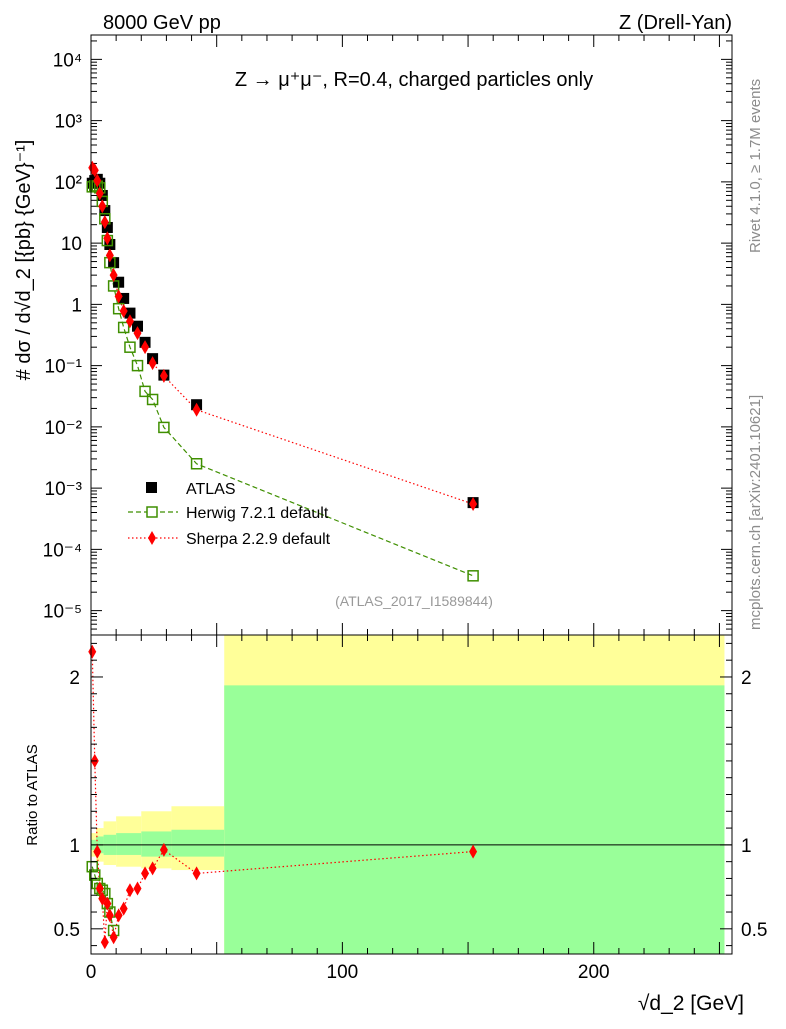 The image size is (786, 1029). What do you see at coordinates (67, 60) in the screenshot?
I see `main-y-tick-label: 10⁴` at bounding box center [67, 60].